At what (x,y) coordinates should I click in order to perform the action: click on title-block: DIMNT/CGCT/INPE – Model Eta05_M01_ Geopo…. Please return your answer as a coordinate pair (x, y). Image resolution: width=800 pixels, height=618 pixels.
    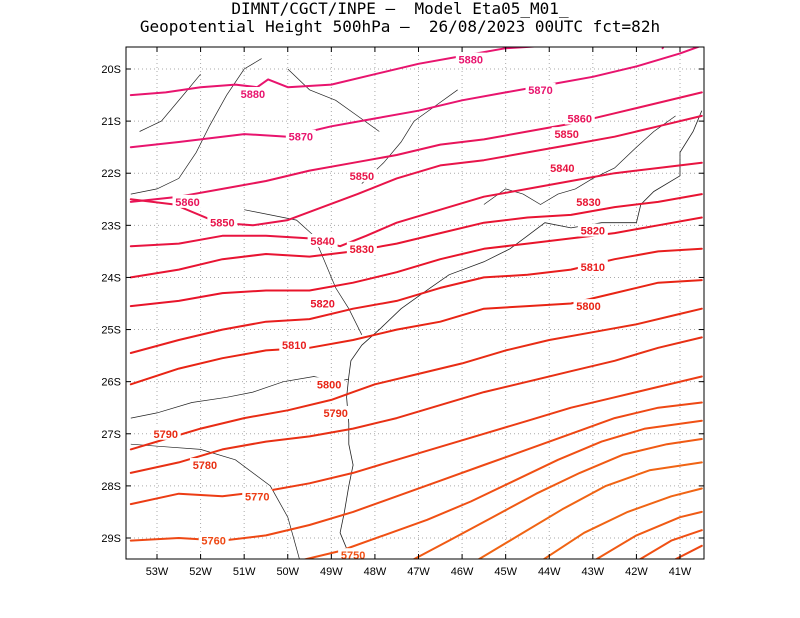
    Looking at the image, I should click on (400, 18).